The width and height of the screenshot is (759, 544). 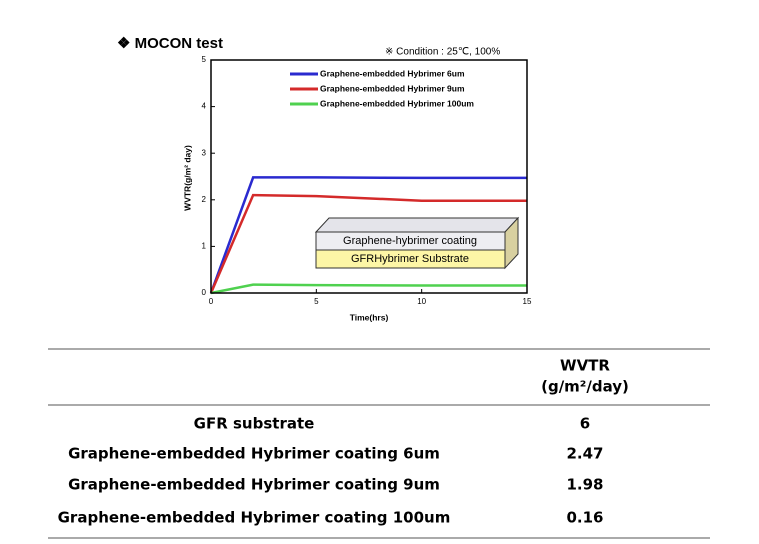 I want to click on chart-title: ❖ MOCON test, so click(x=170, y=43).